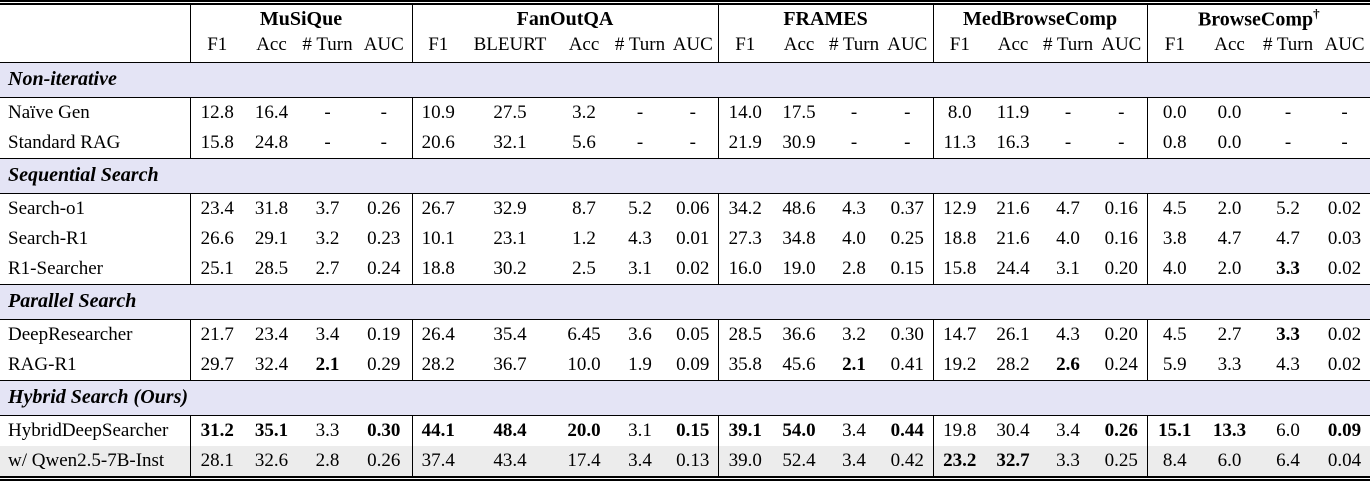 The width and height of the screenshot is (1370, 495). Describe the element at coordinates (437, 430) in the screenshot. I see `metric-value: 44.1` at that location.